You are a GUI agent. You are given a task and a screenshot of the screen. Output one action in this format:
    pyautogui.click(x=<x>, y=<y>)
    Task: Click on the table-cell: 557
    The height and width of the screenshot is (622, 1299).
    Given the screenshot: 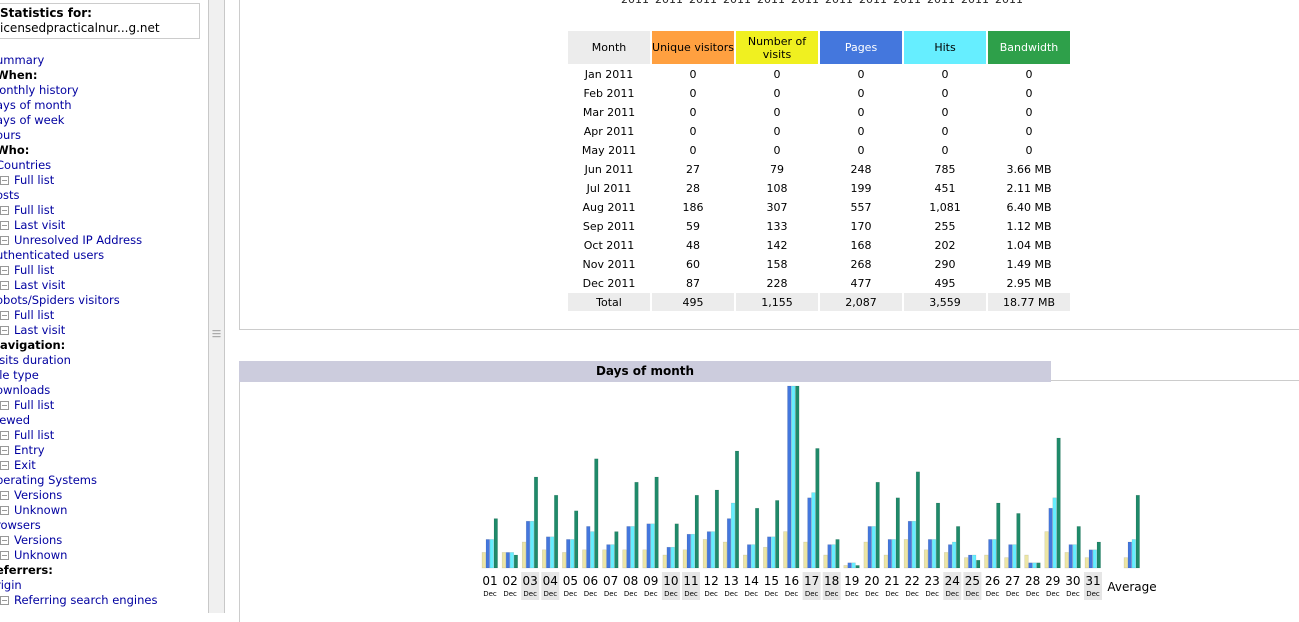 What is the action you would take?
    pyautogui.click(x=861, y=207)
    